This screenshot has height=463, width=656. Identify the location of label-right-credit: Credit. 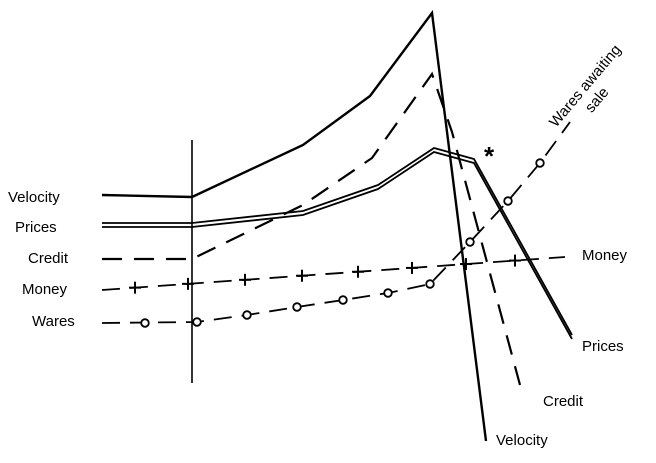
(563, 401).